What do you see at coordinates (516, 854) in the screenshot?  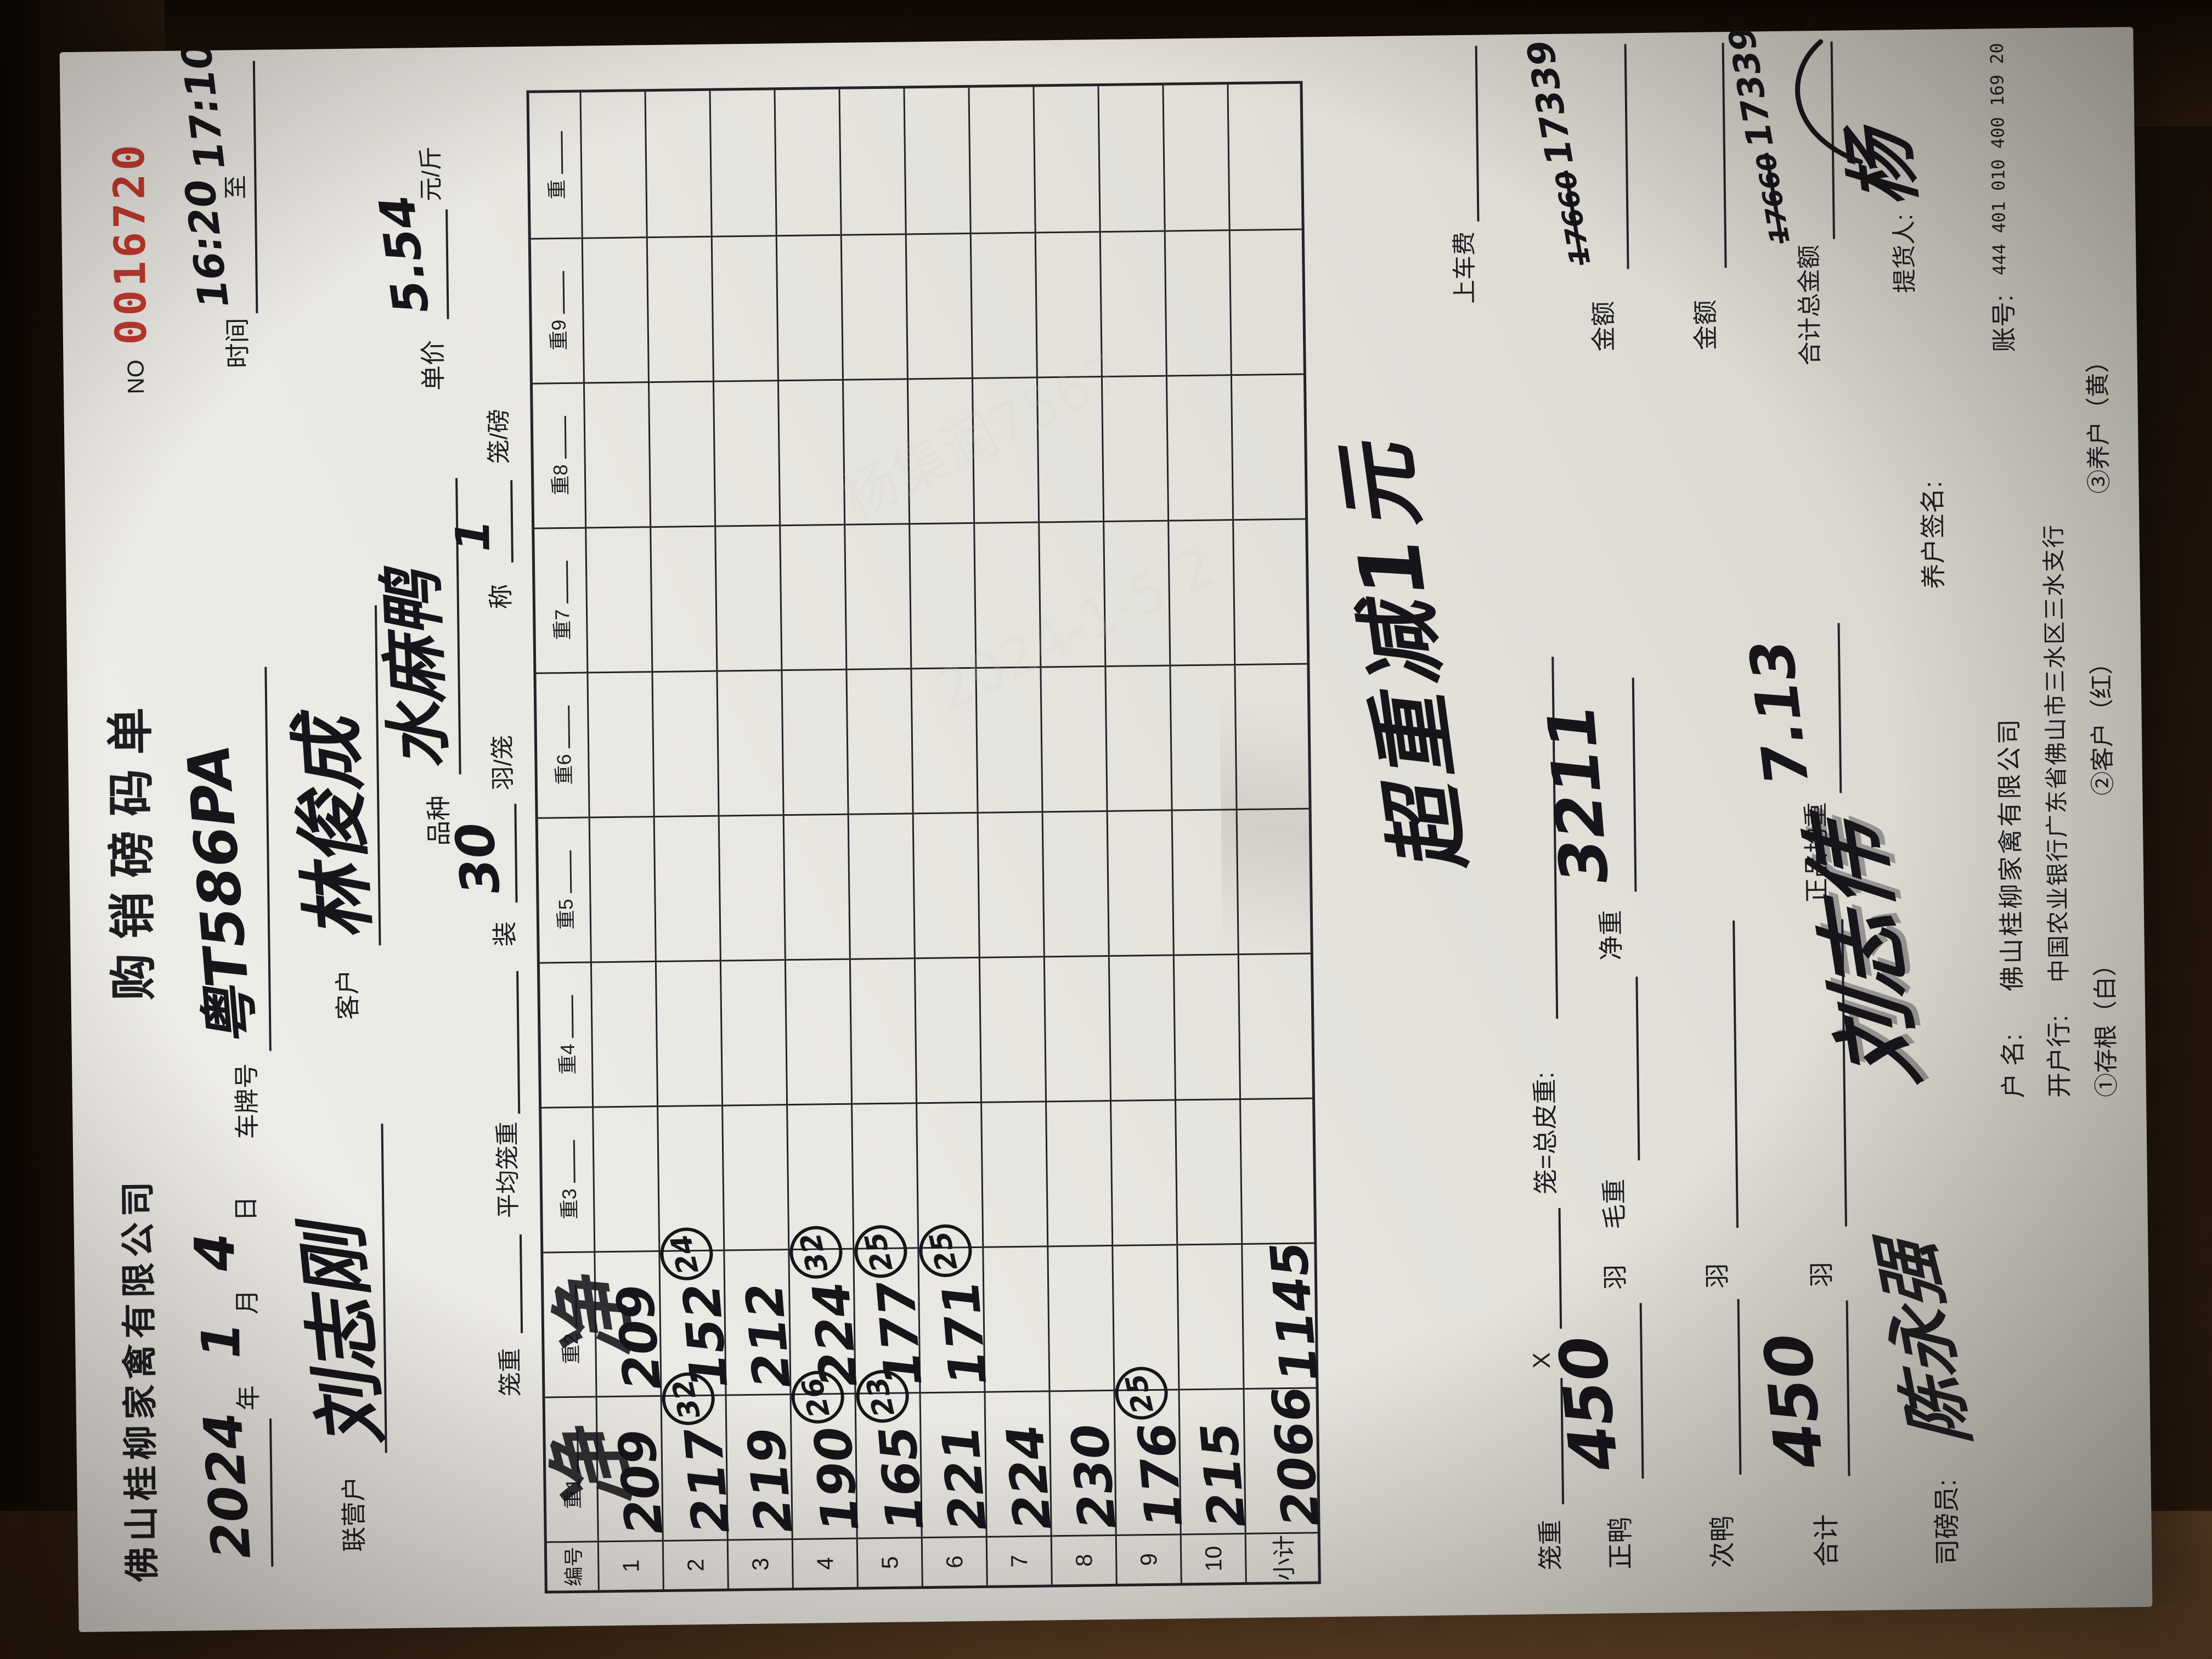 I see `load-underline` at bounding box center [516, 854].